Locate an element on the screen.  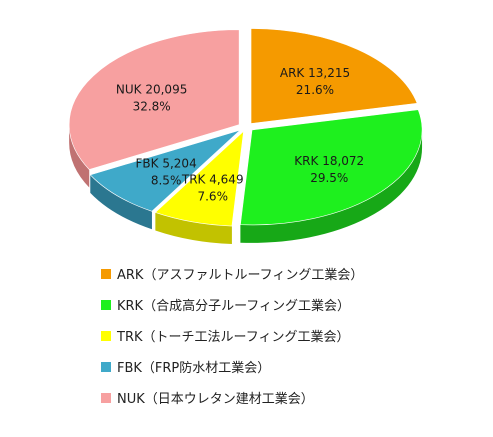
slice-value-label-trk: TRK 4,649 is located at coordinates (212, 180).